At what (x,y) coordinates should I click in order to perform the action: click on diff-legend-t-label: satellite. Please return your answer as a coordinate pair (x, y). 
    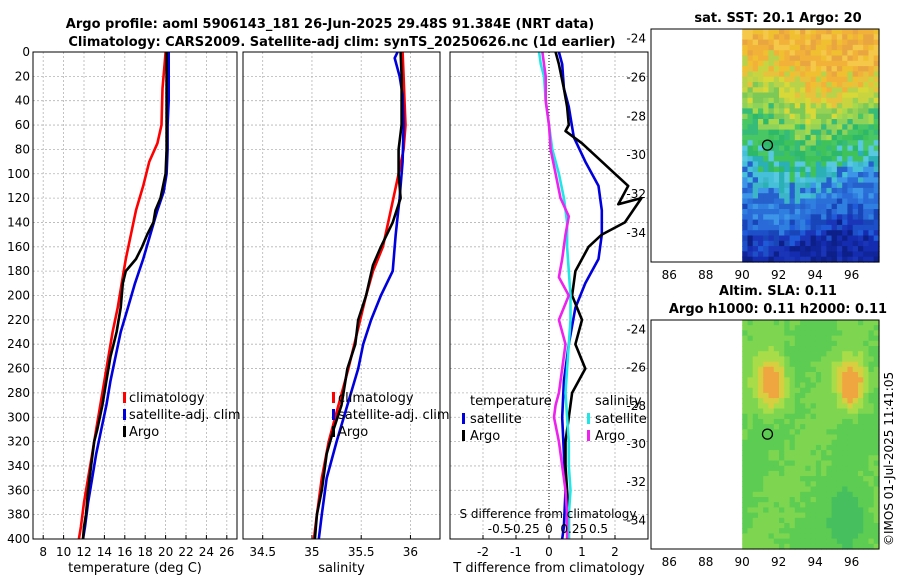
    Looking at the image, I should click on (496, 419).